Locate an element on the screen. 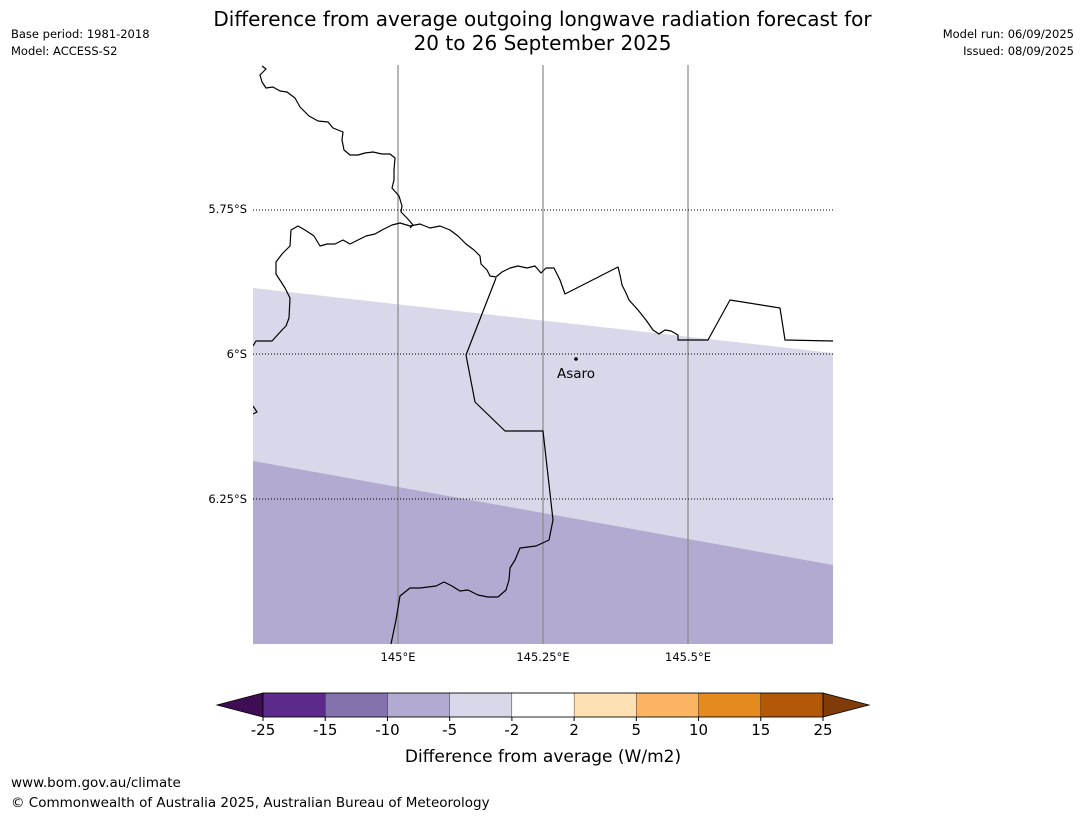  lat-label: 6°S is located at coordinates (237, 354).